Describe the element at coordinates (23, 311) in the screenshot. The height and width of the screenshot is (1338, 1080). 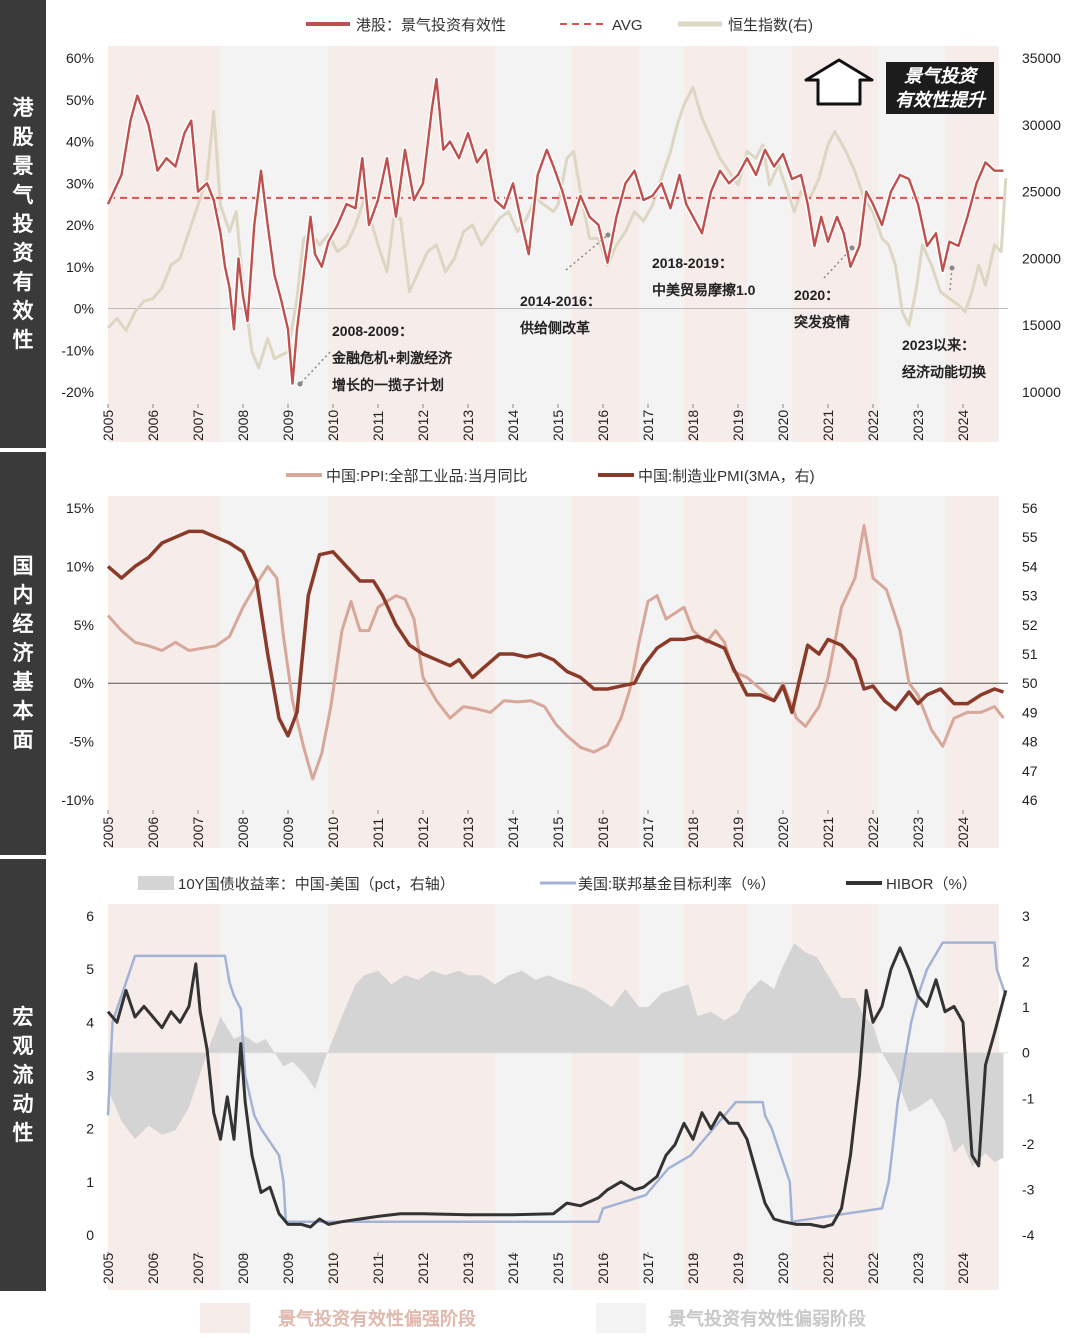
I see `side-char: 效` at that location.